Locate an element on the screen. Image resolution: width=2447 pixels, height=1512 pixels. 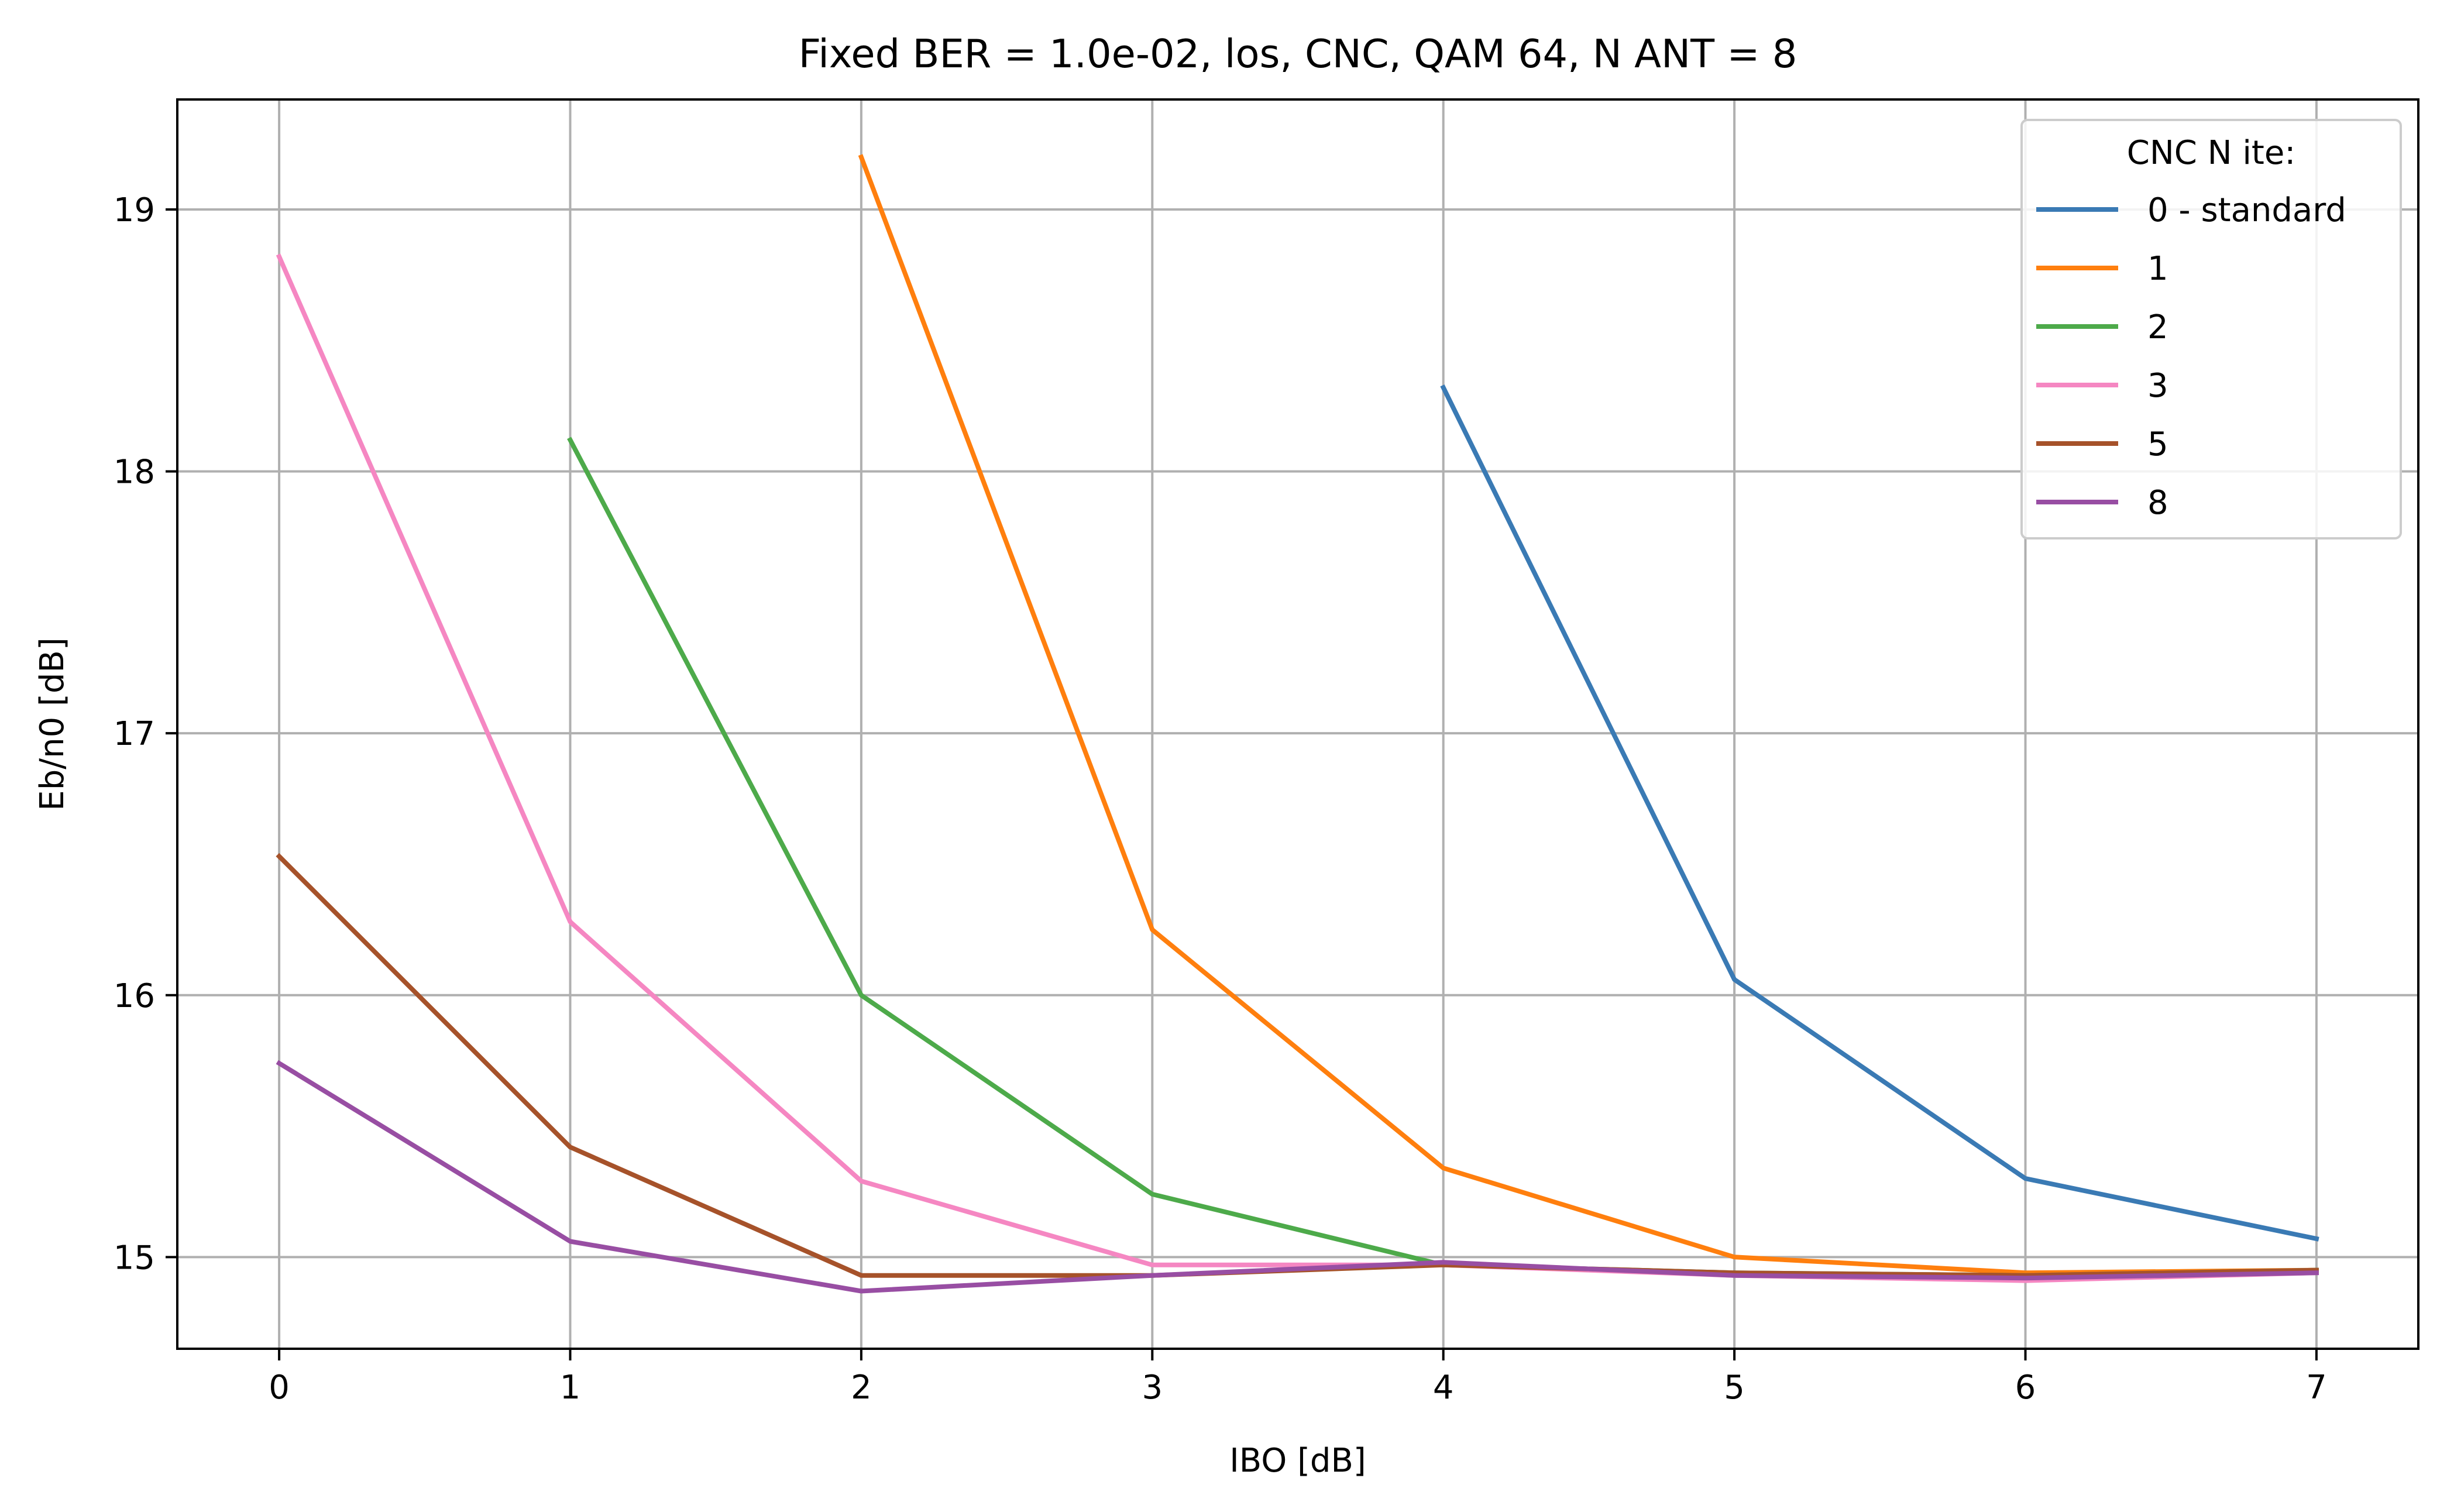
x-tick-label-3: 3 is located at coordinates (1152, 1388).